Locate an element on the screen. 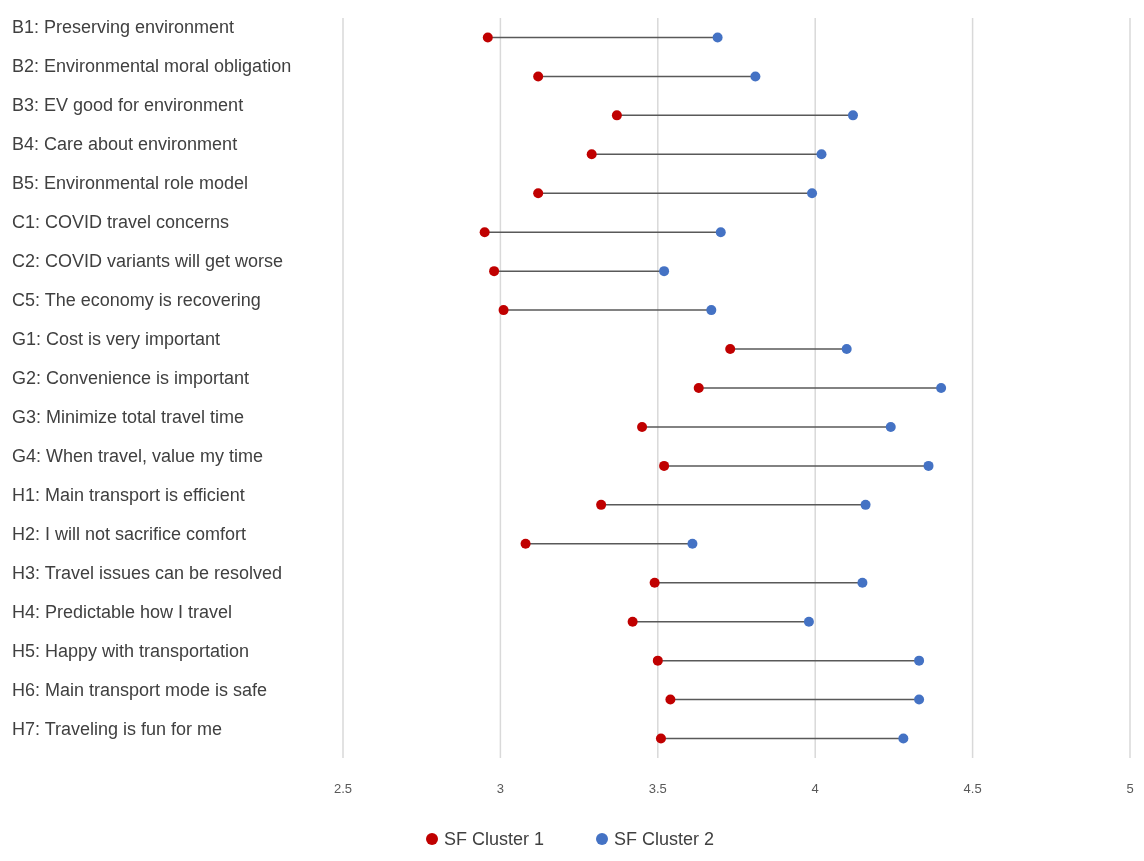 The width and height of the screenshot is (1144, 861). y-tick-label: H4: Predictable how I travel is located at coordinates (122, 611).